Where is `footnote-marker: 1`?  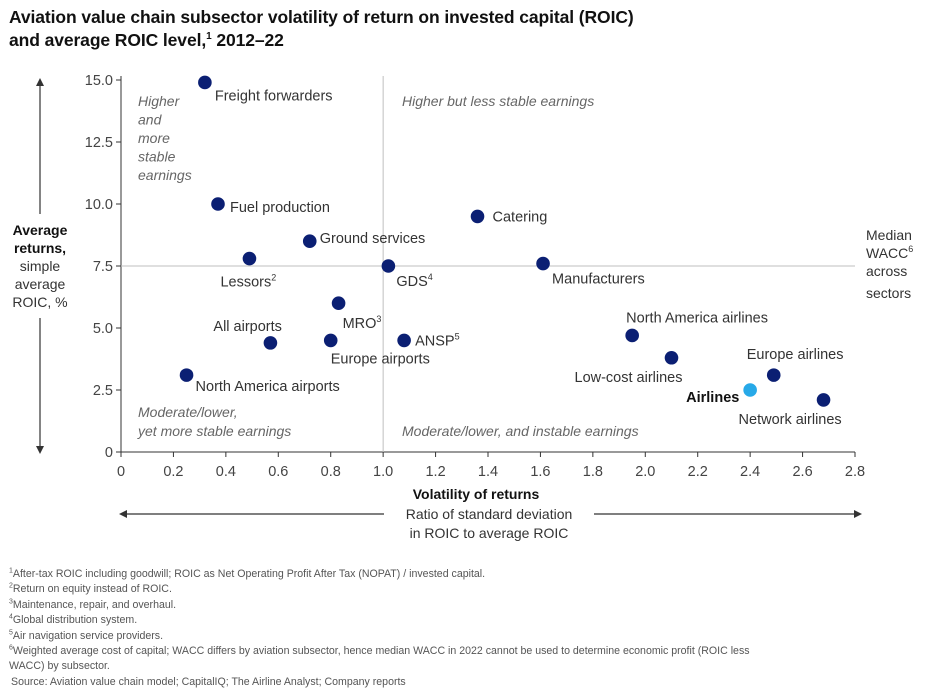 footnote-marker: 1 is located at coordinates (11, 571).